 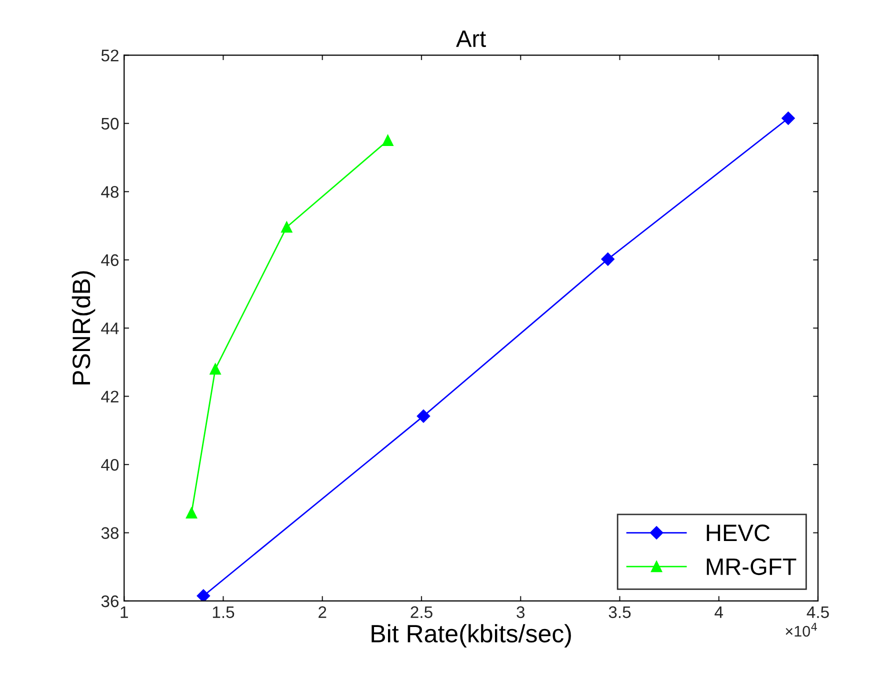 What do you see at coordinates (110, 328) in the screenshot?
I see `y-tick-label: 44` at bounding box center [110, 328].